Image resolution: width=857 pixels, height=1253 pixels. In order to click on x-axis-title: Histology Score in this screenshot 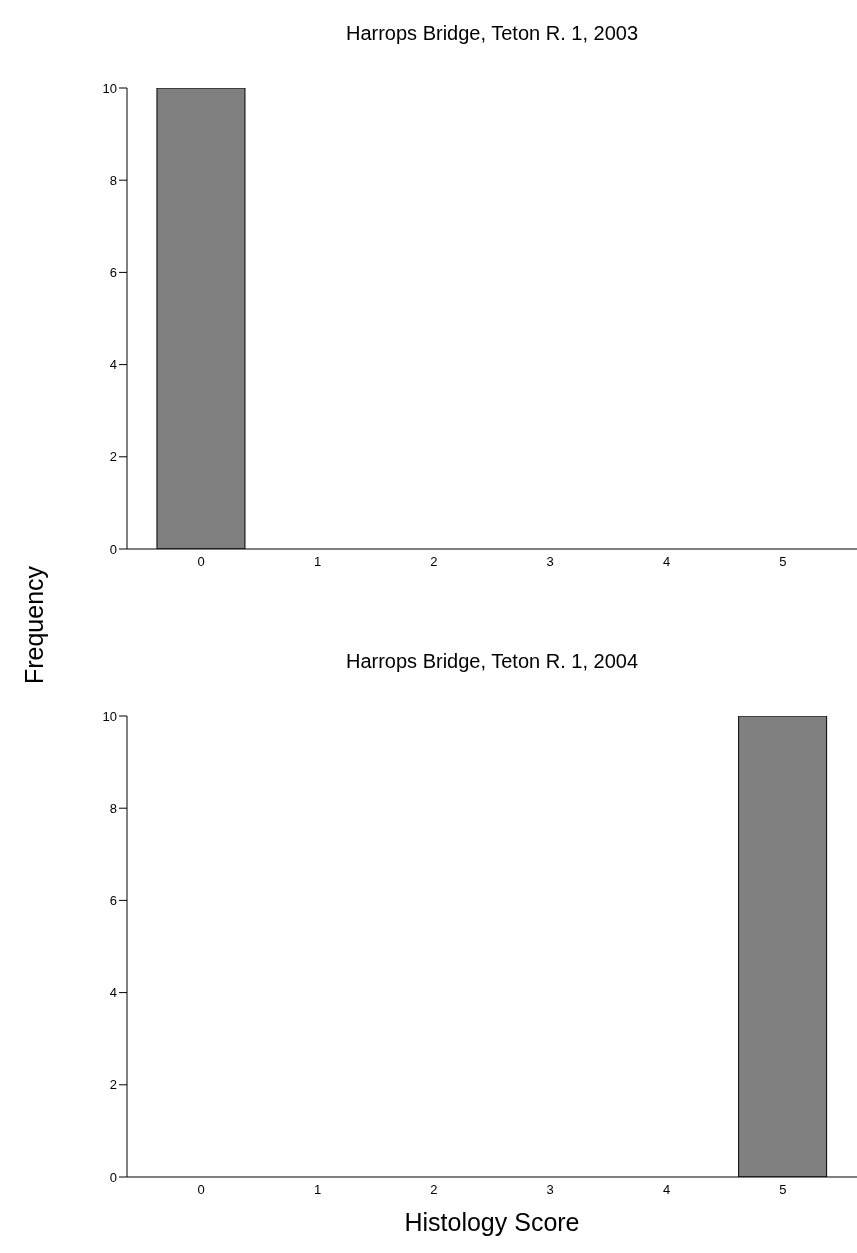, I will do `click(492, 1222)`.